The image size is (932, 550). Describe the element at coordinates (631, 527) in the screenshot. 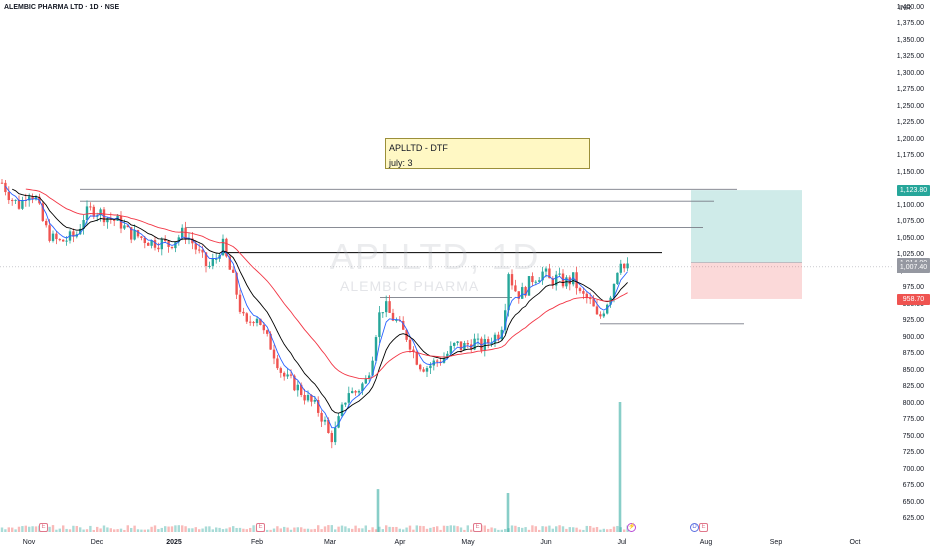

I see `split-marker: ⚡` at that location.